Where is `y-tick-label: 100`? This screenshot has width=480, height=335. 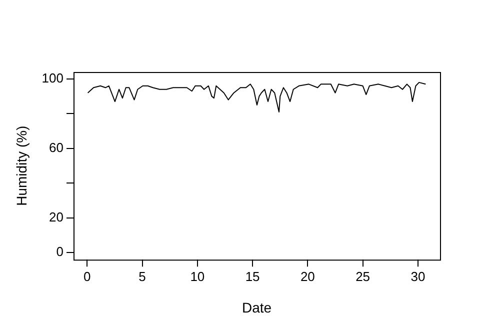 y-tick-label: 100 is located at coordinates (53, 78).